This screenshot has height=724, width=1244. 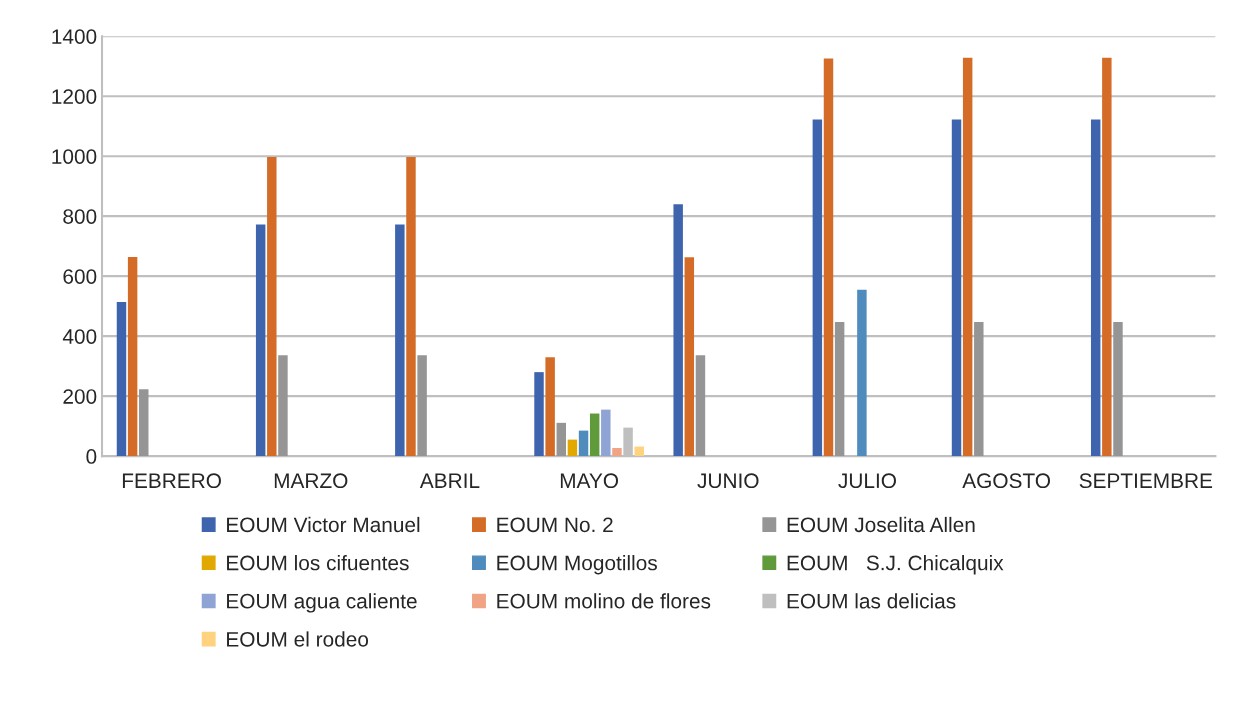 I want to click on x-tick-label: SEPTIEMBRE, so click(x=1146, y=481).